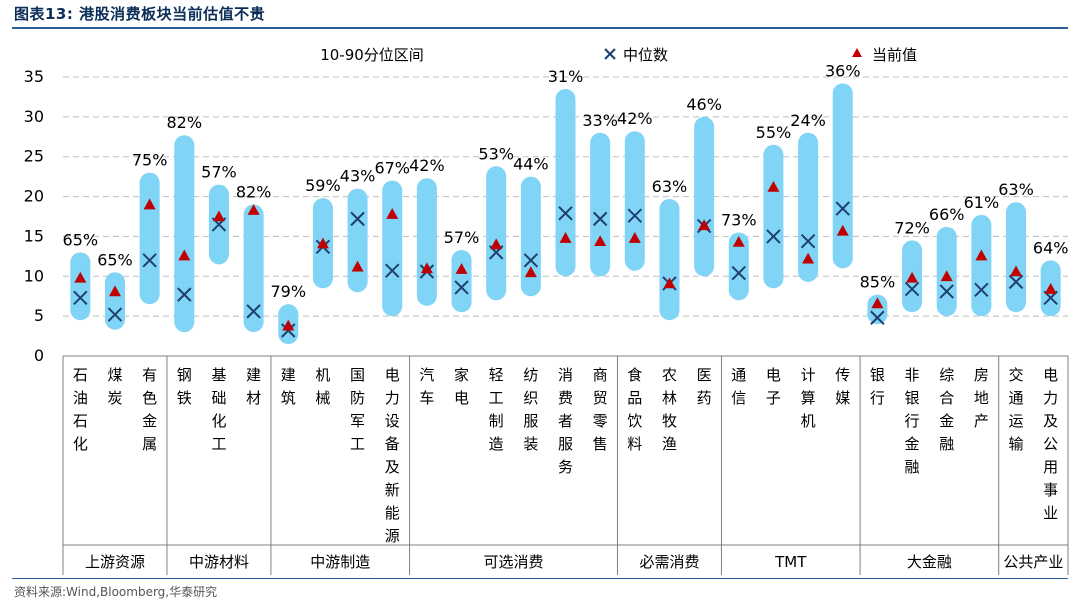 Image resolution: width=1080 pixels, height=603 pixels. I want to click on group-label: 上游资源, so click(115, 562).